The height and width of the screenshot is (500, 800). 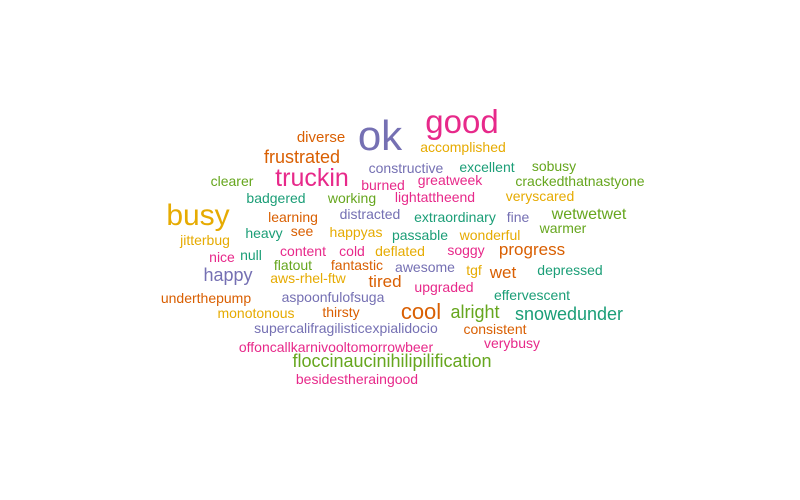 I want to click on word-null: null, so click(x=251, y=255).